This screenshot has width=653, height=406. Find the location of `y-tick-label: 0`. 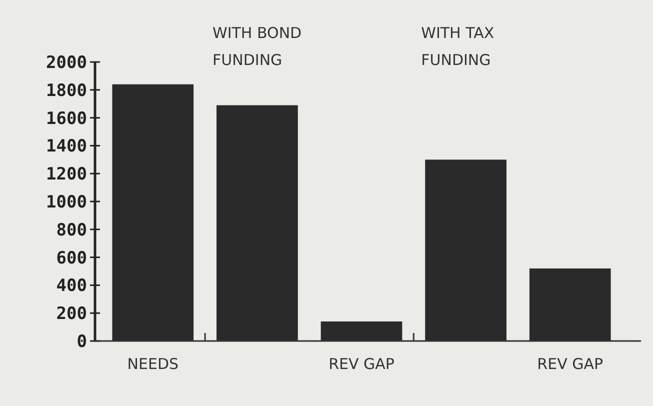

y-tick-label: 0 is located at coordinates (81, 342).